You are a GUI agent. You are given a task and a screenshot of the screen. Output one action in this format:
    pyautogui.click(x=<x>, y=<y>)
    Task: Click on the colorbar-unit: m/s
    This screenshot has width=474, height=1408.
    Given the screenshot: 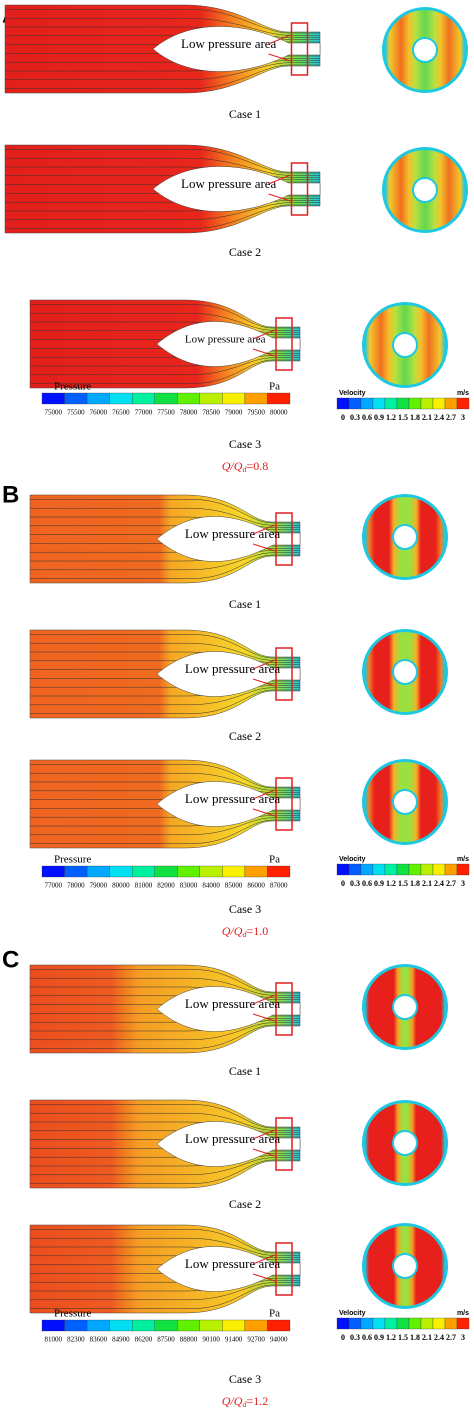 What is the action you would take?
    pyautogui.click(x=463, y=859)
    